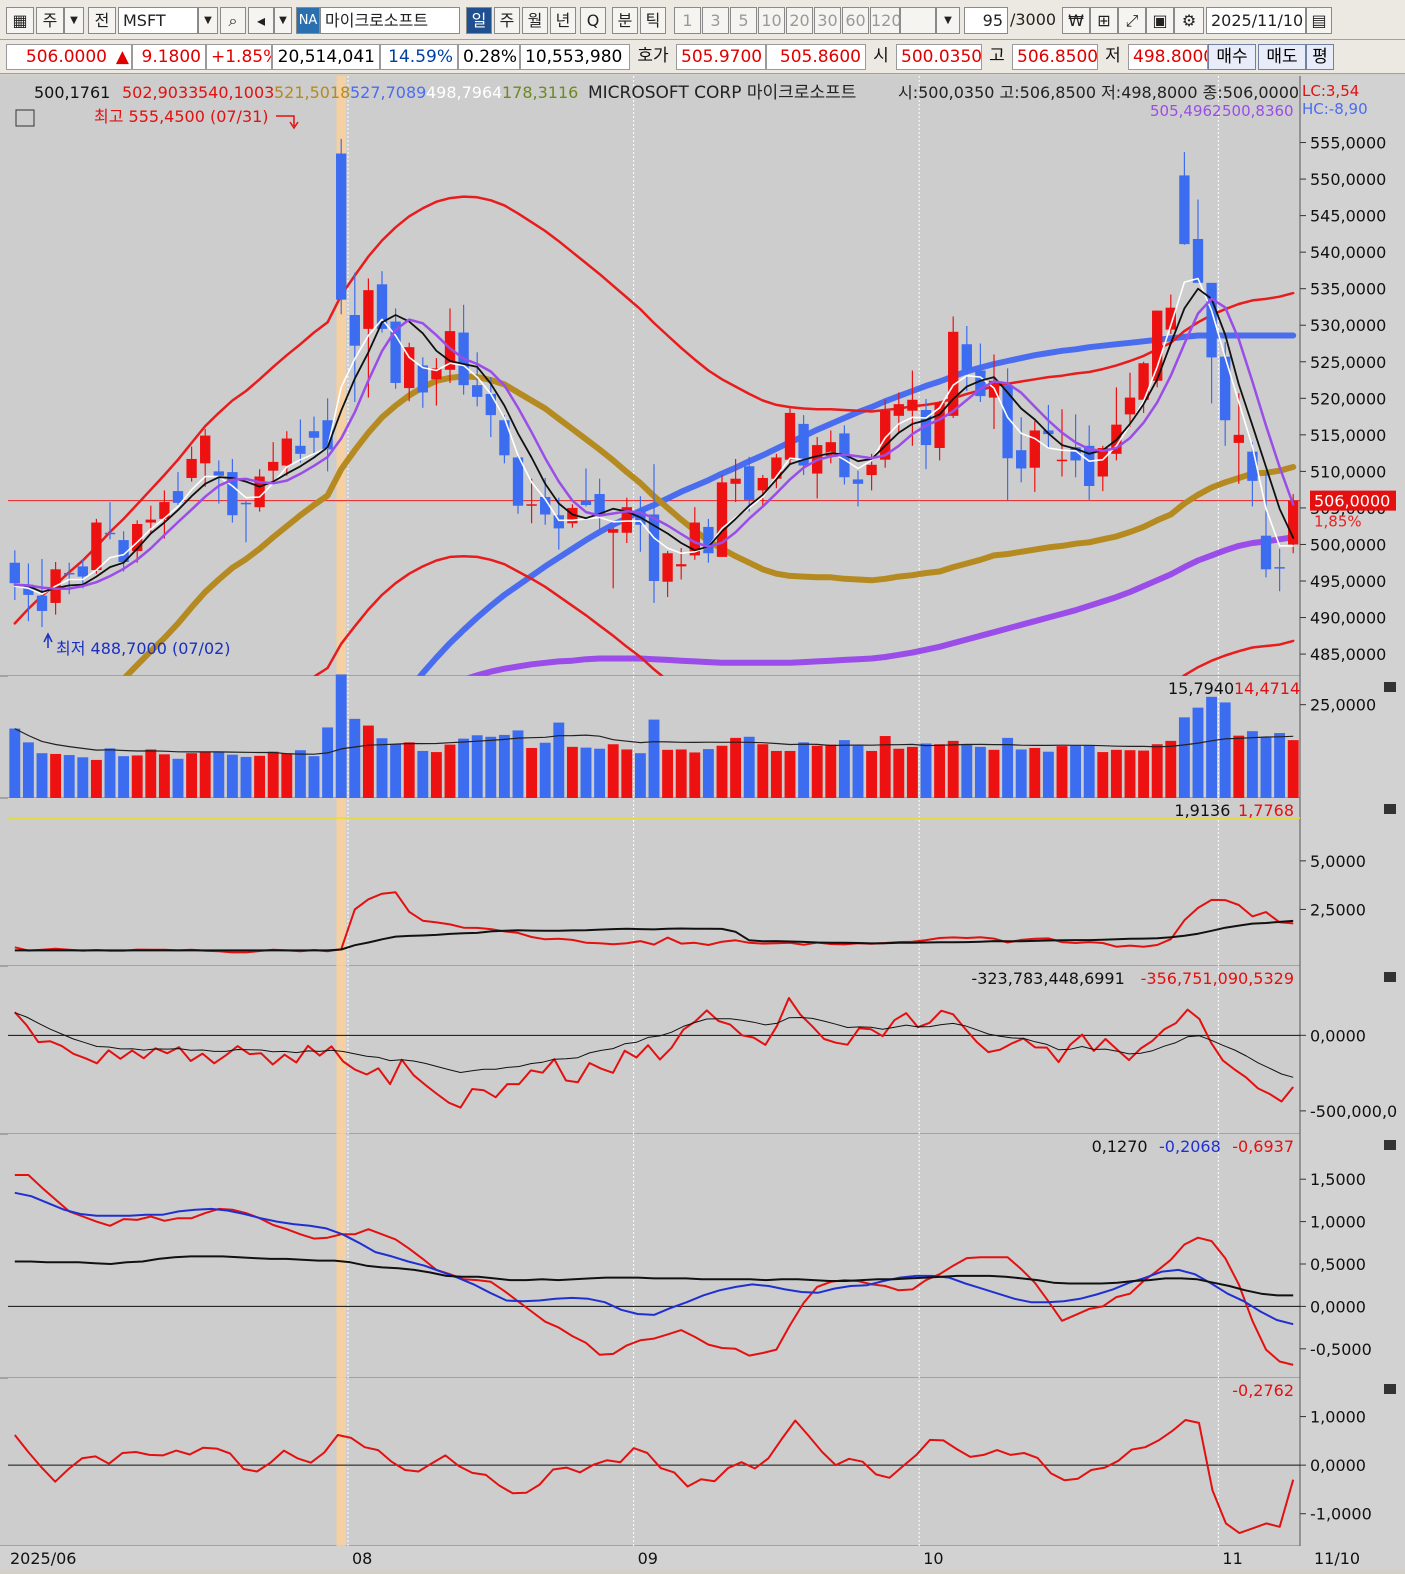 This screenshot has width=1405, height=1574. What do you see at coordinates (1076, 20) in the screenshot?
I see `indicator-icon: ₩` at bounding box center [1076, 20].